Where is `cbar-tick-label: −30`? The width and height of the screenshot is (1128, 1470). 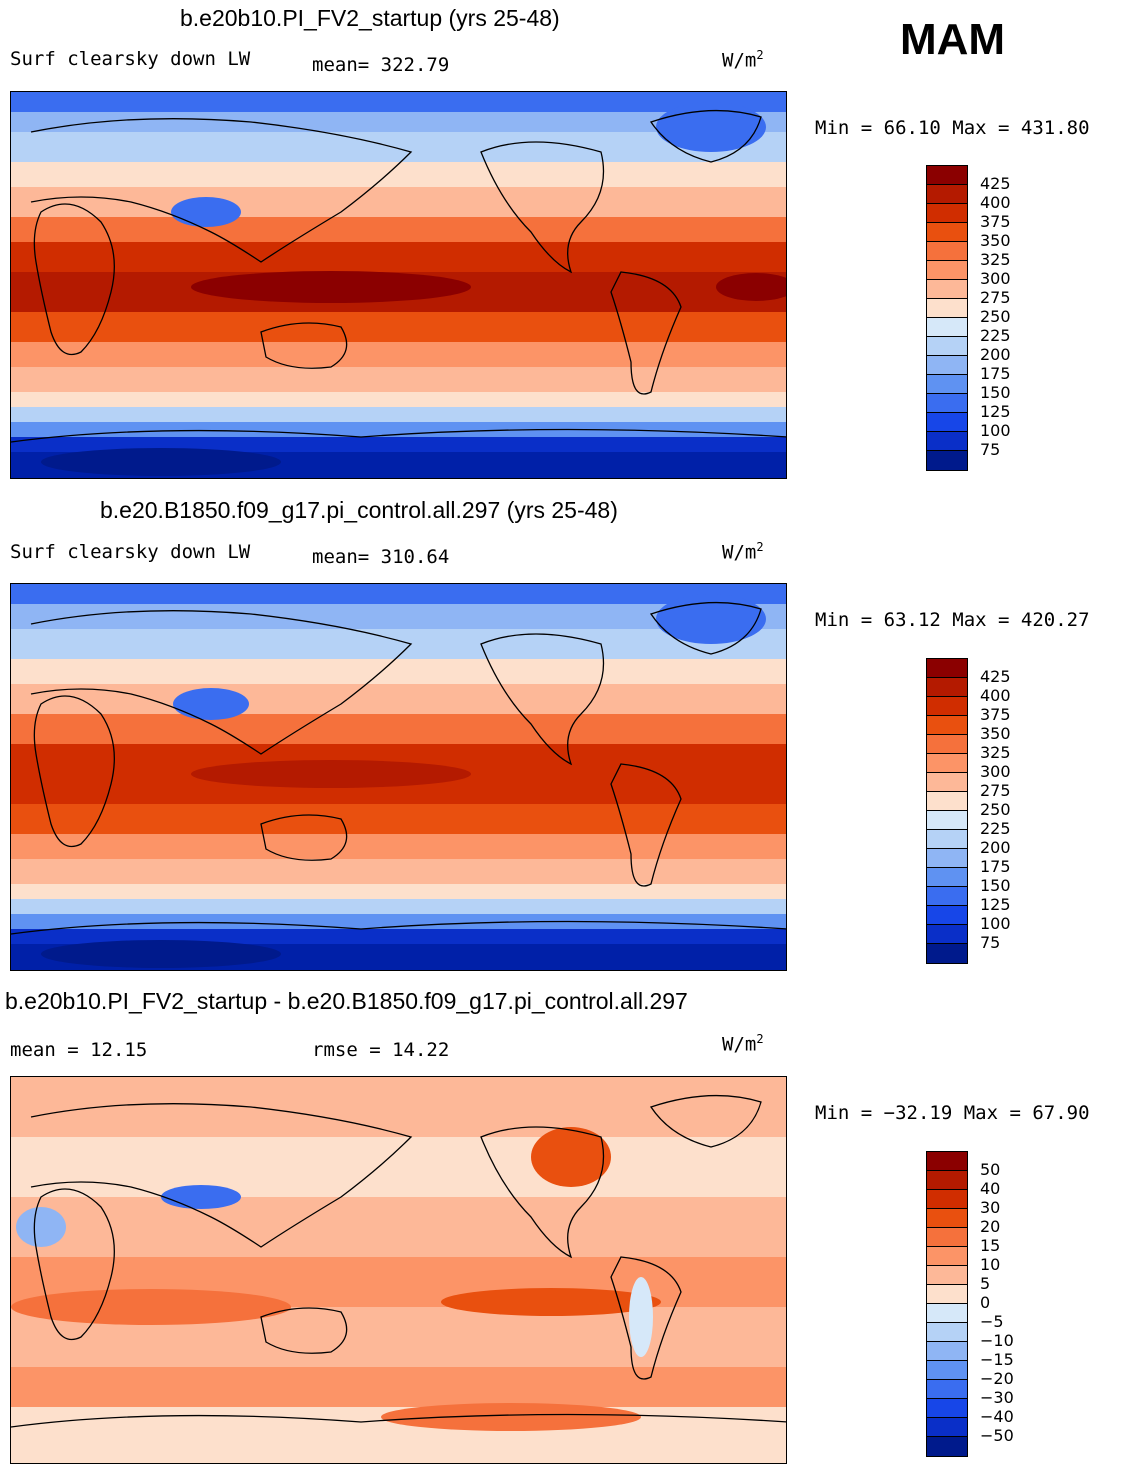
cbar-tick-label: −30 is located at coordinates (997, 1397).